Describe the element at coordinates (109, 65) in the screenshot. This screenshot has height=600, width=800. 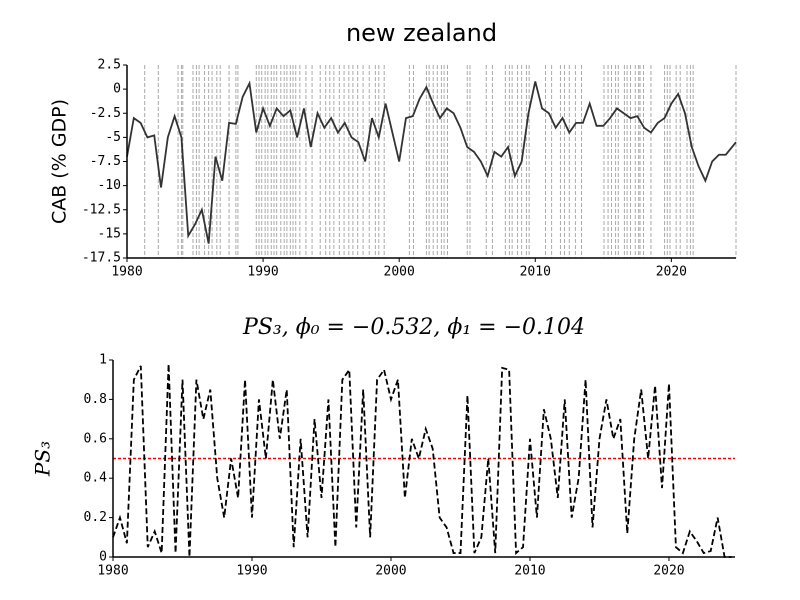
I see `y-tick-label: 2.5` at that location.